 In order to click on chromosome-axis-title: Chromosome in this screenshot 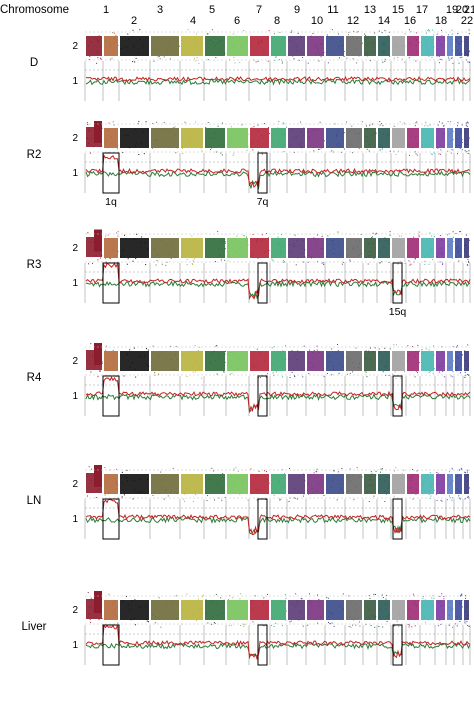, I will do `click(34, 10)`.